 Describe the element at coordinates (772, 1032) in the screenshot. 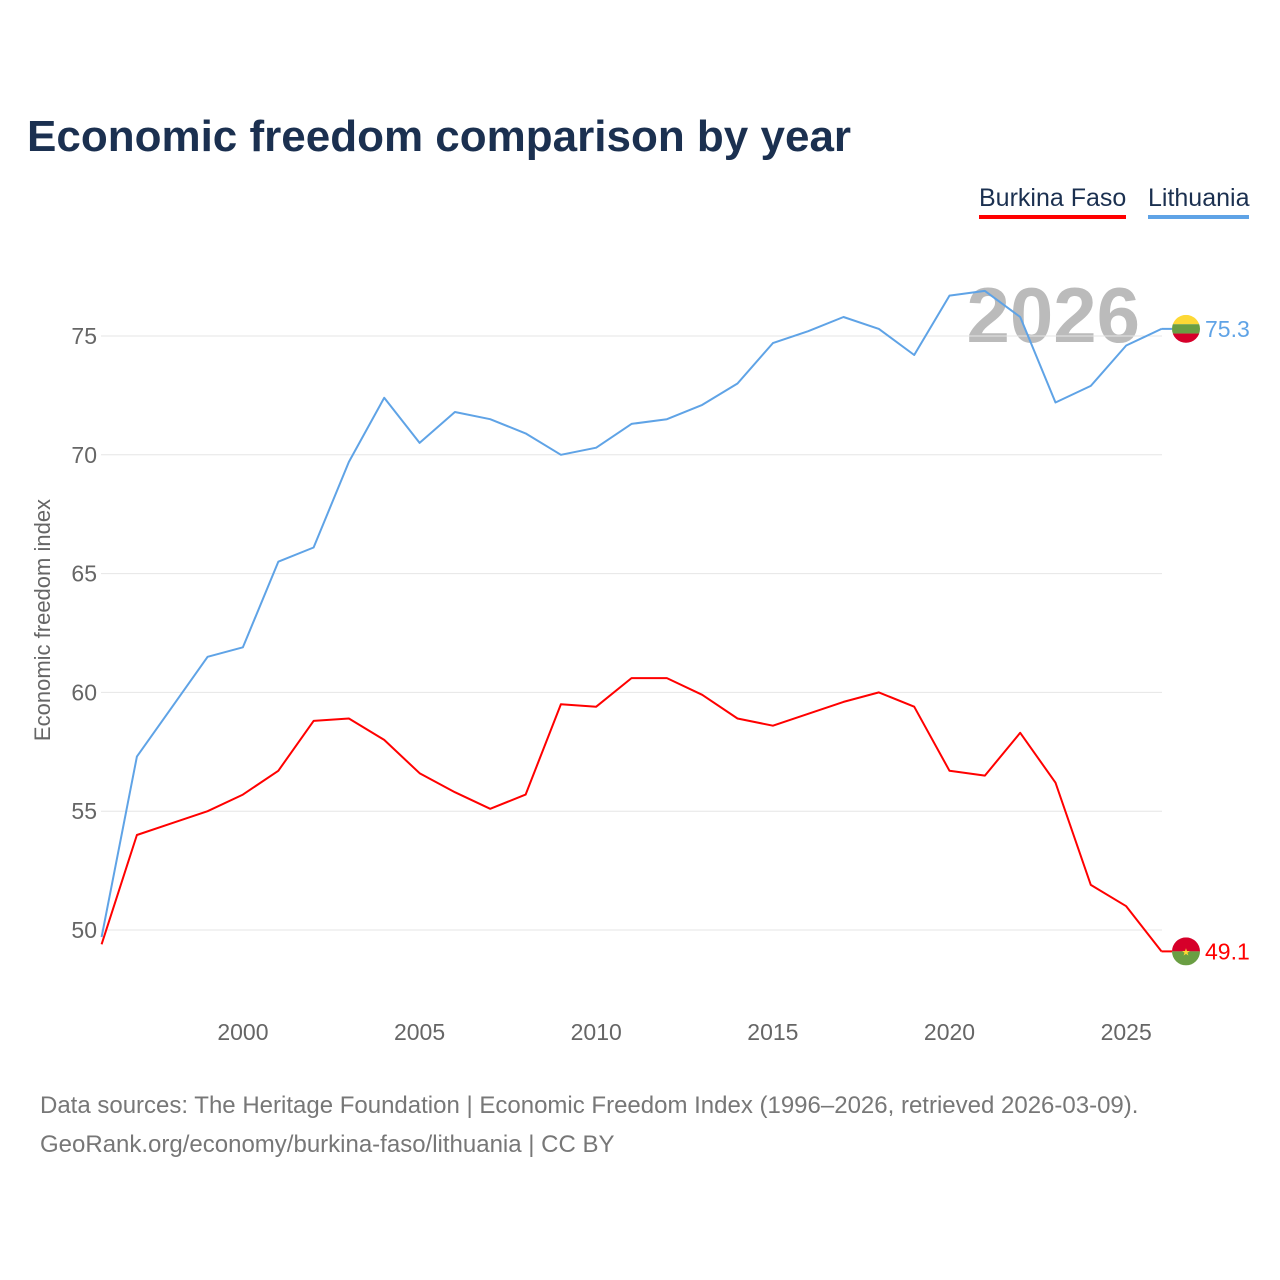

I see `x-tick-label: 2015` at that location.